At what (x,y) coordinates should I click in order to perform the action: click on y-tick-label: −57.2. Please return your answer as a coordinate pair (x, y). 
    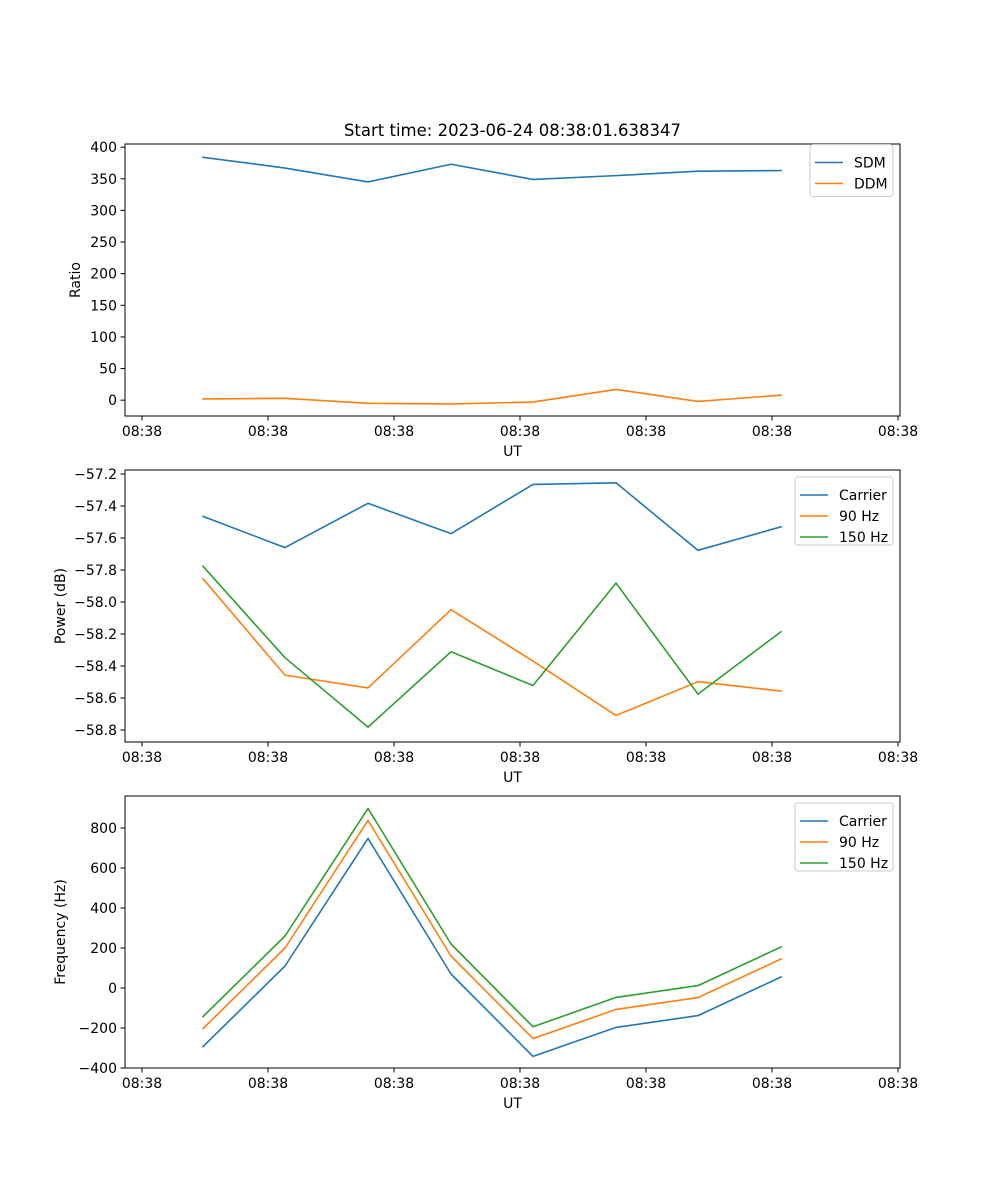
    Looking at the image, I should click on (95, 475).